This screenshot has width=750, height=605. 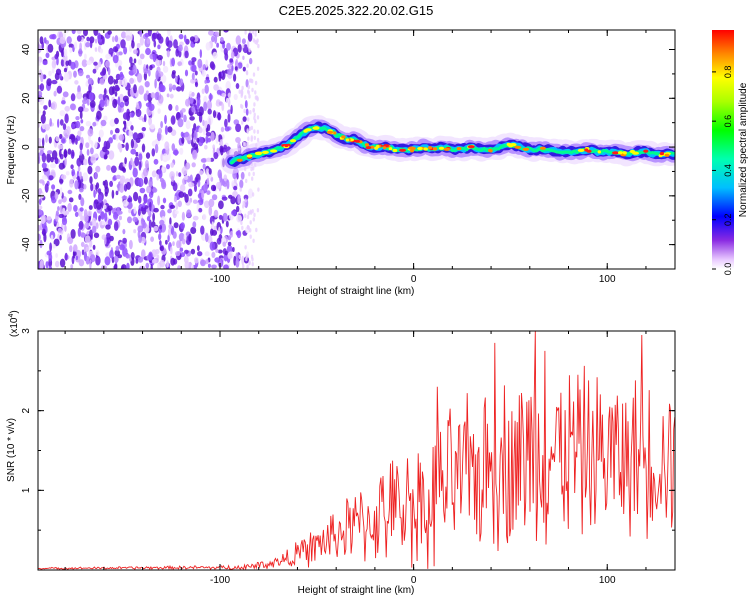 I want to click on snr-ylabel: SNR (10 * v/v), so click(x=11, y=450).